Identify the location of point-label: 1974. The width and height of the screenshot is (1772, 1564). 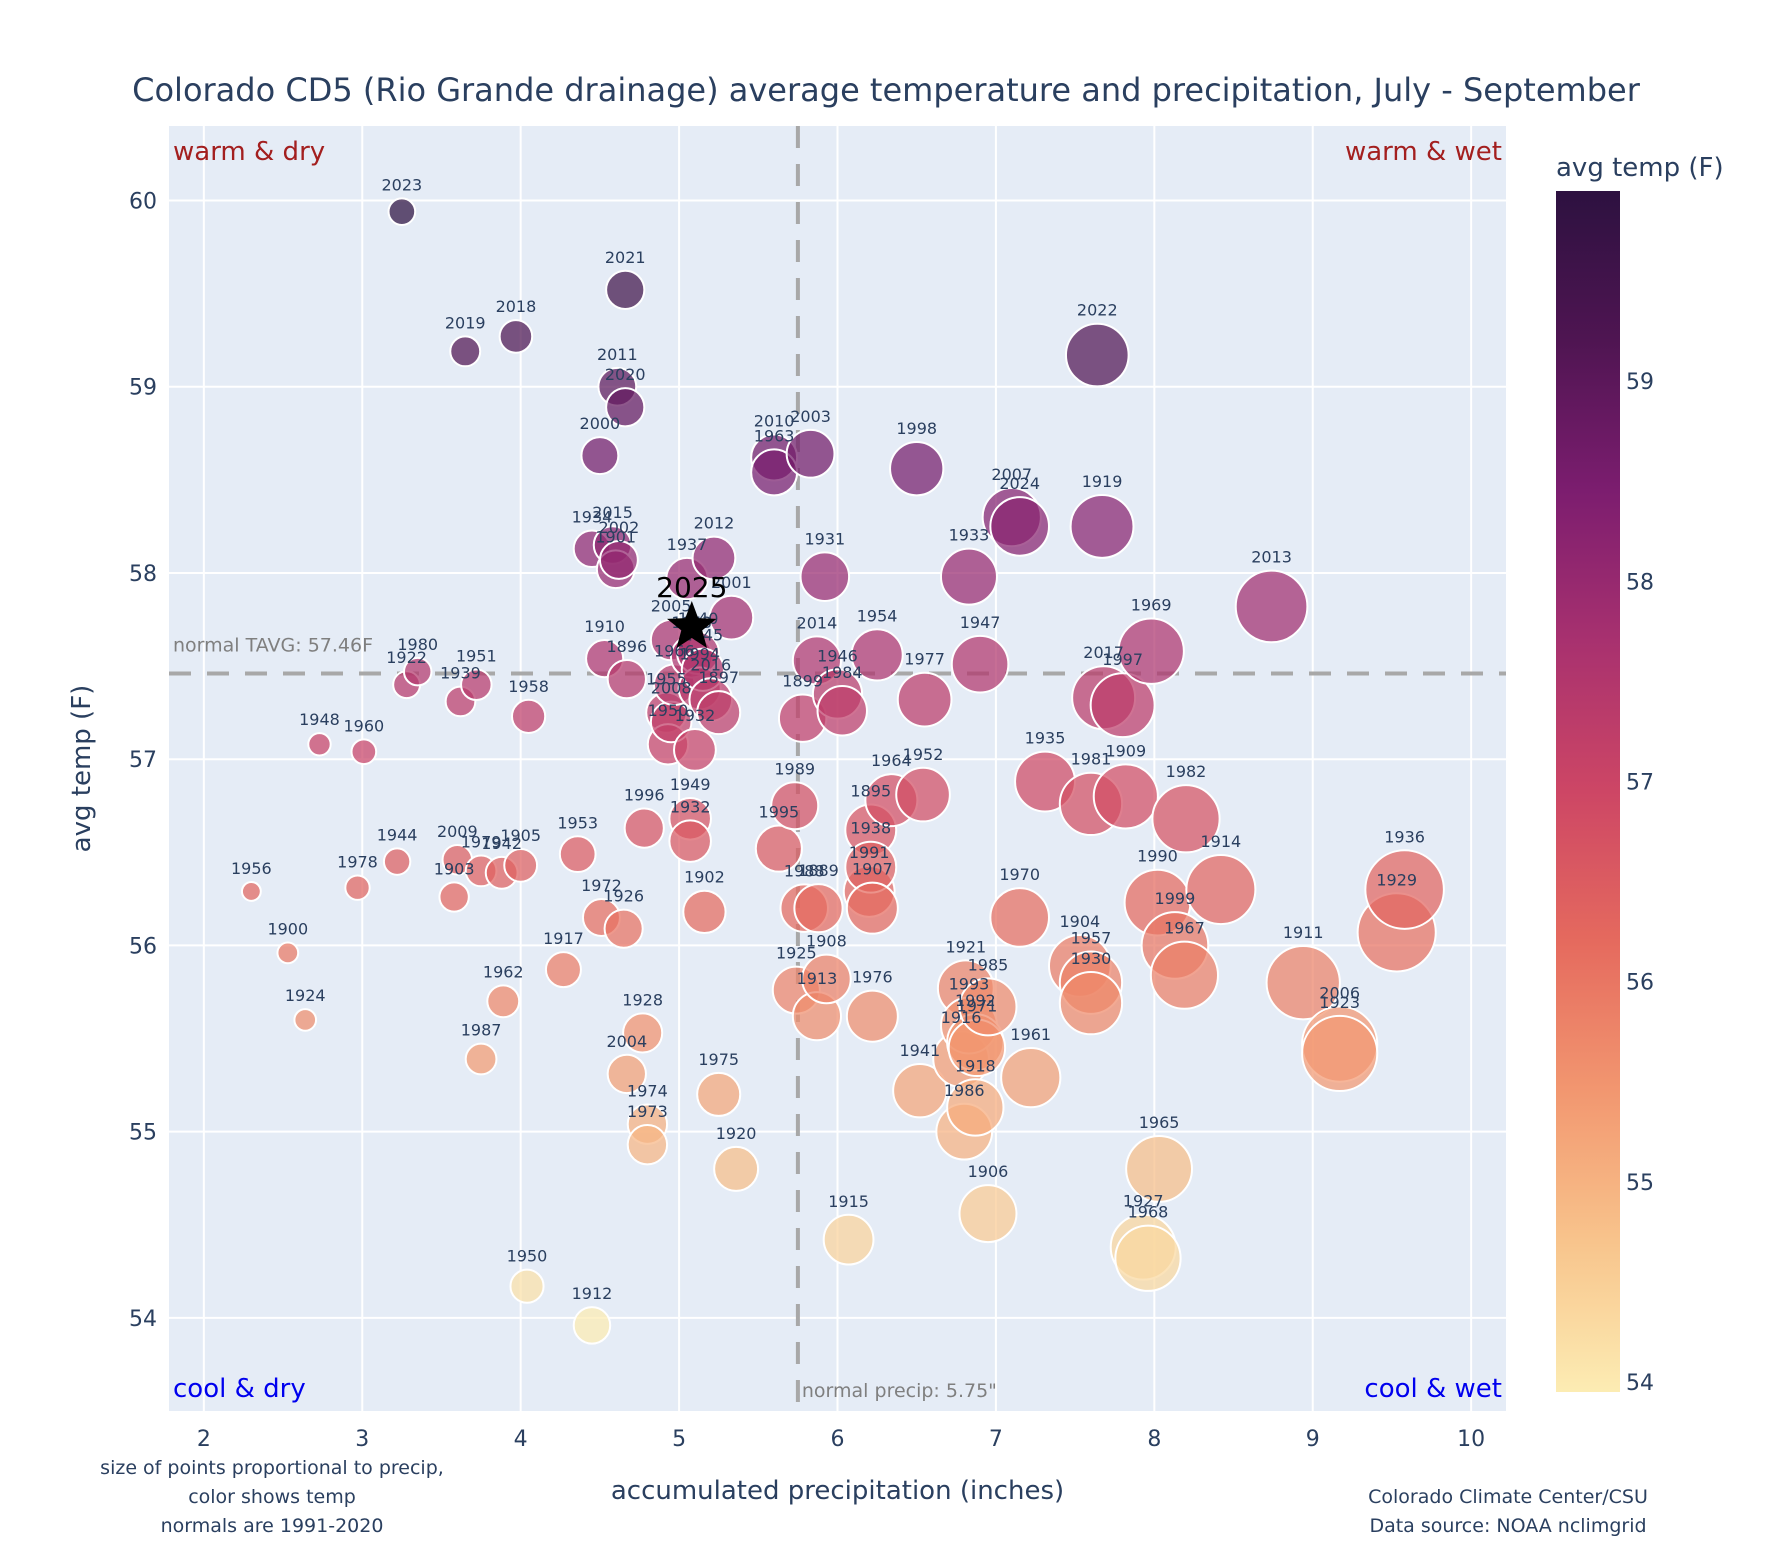
(647, 1091).